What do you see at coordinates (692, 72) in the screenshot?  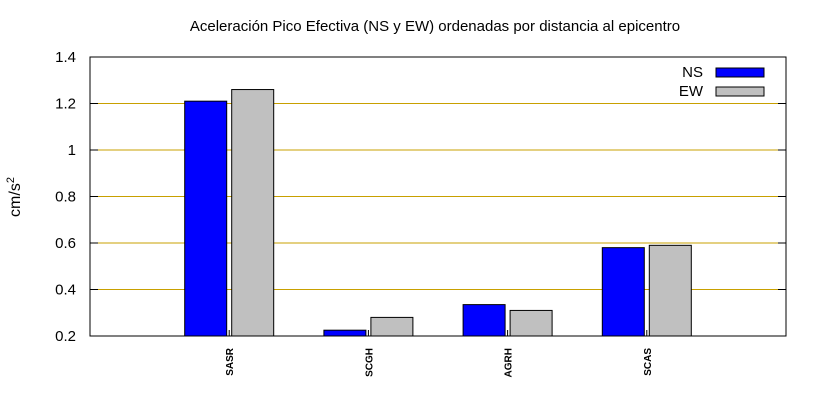 I see `legend-label-ns: NS` at bounding box center [692, 72].